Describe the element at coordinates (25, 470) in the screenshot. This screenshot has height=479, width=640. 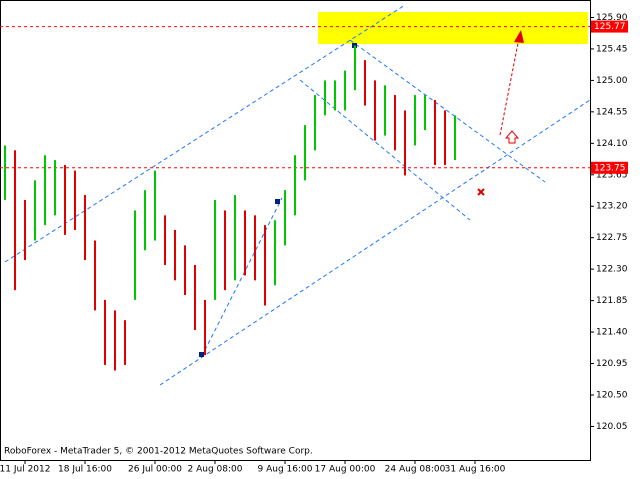
I see `x-tick-label: 11 Jul 2012` at that location.